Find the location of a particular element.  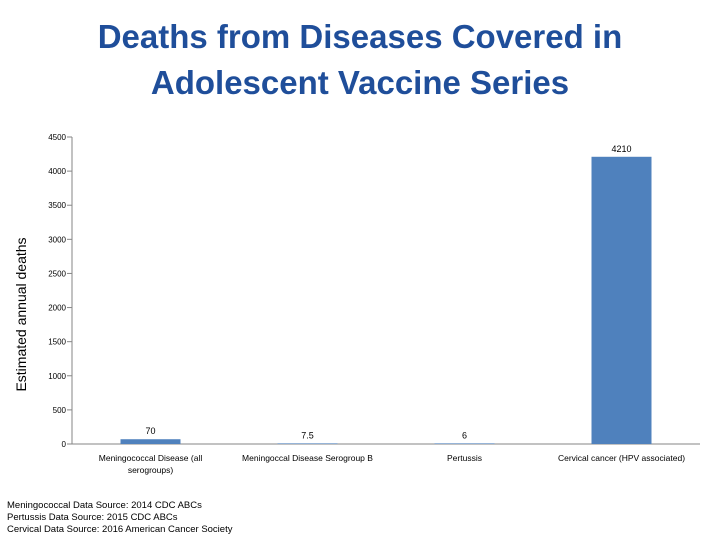

category-label-3: Cervical cancer (HPV associated) is located at coordinates (621, 458).